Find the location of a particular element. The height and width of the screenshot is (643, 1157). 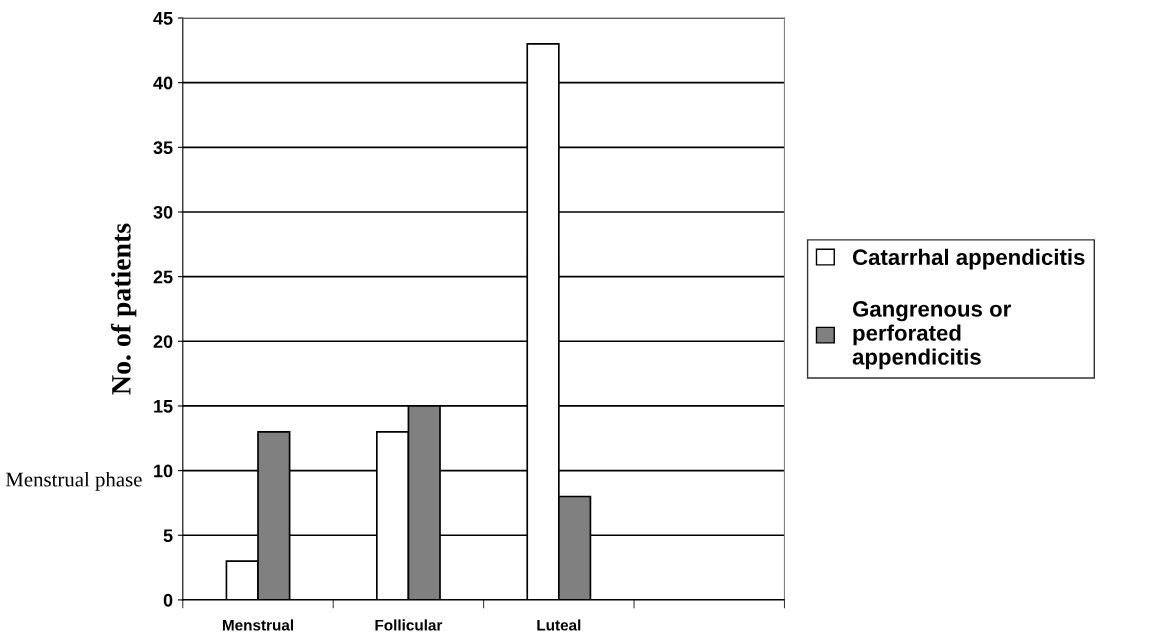

y-tick-label: 30 is located at coordinates (163, 212).